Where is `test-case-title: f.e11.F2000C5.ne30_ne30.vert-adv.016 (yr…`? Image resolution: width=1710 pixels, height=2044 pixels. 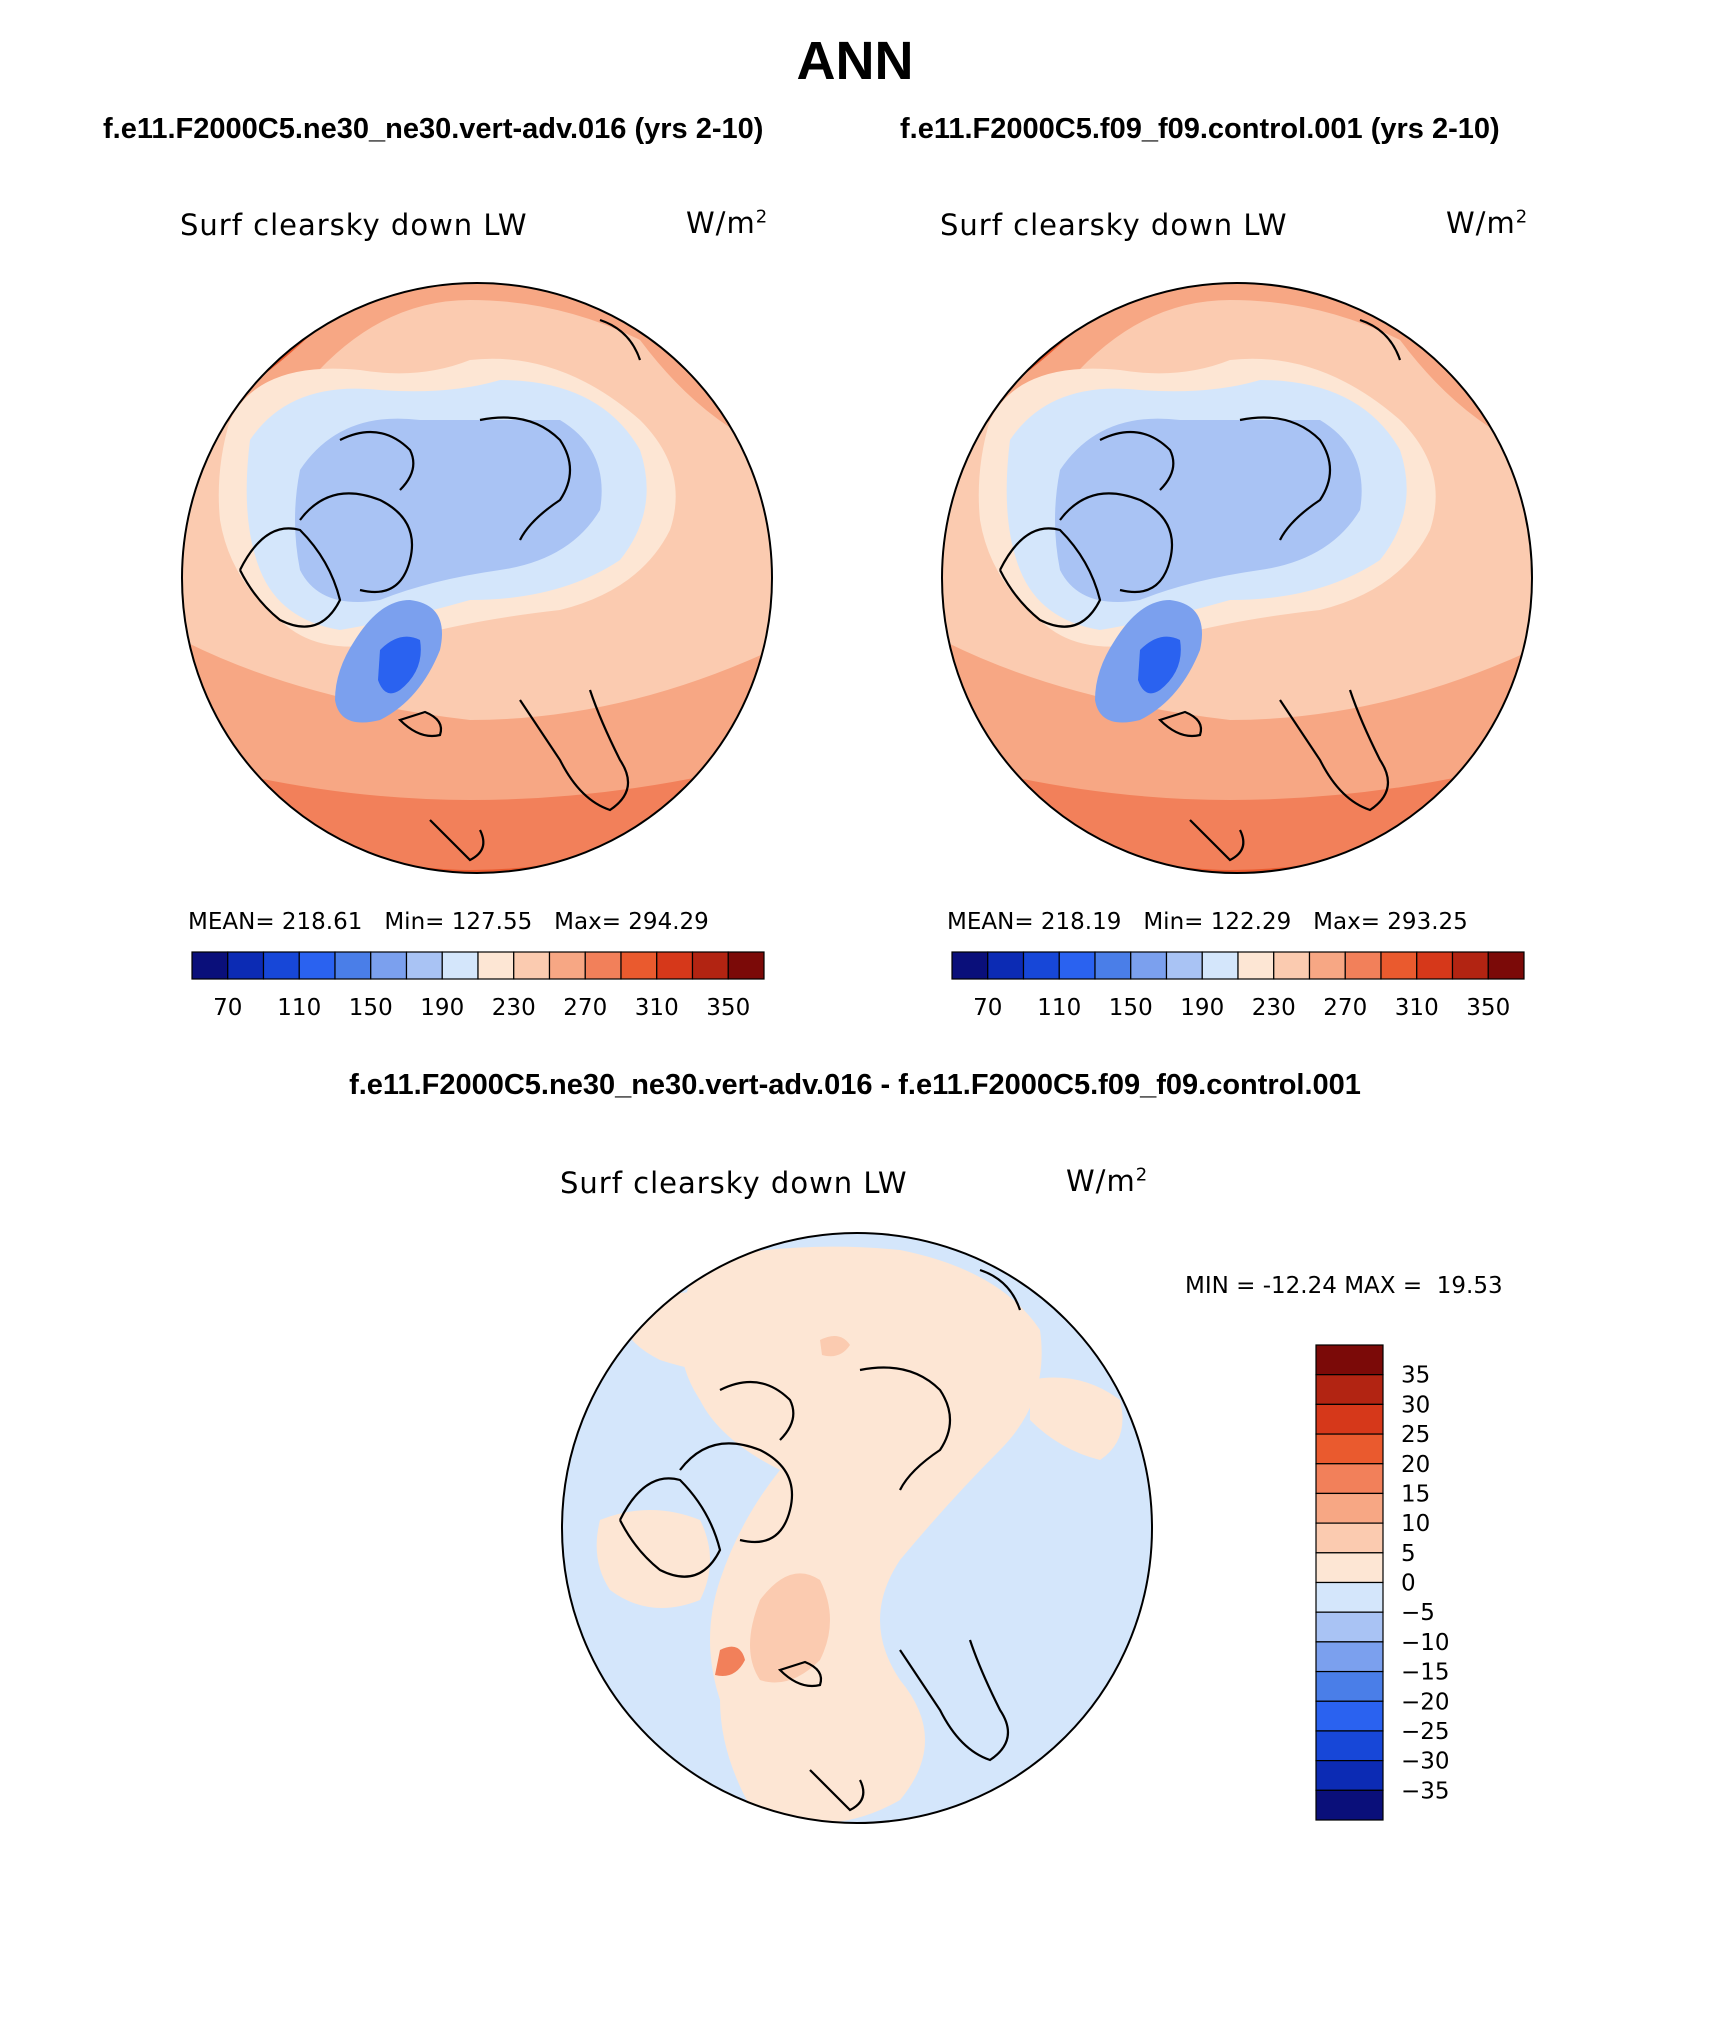
test-case-title: f.e11.F2000C5.ne30_ne30.vert-adv.016 (yr… is located at coordinates (433, 129).